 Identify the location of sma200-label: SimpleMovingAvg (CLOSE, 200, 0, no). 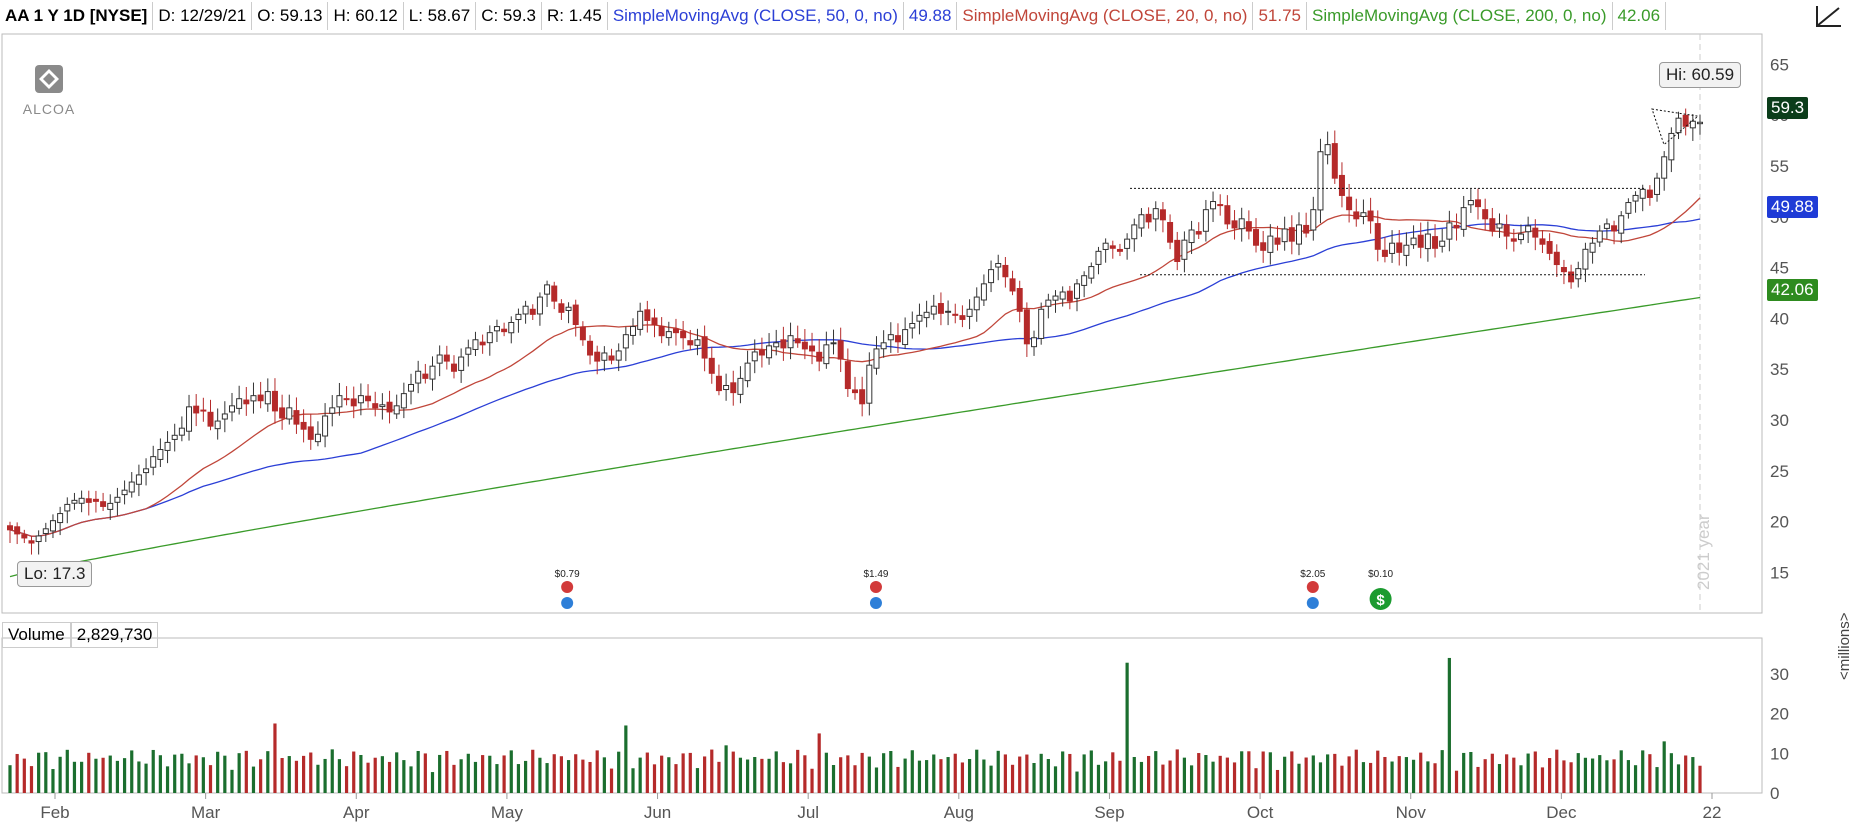
(1460, 16).